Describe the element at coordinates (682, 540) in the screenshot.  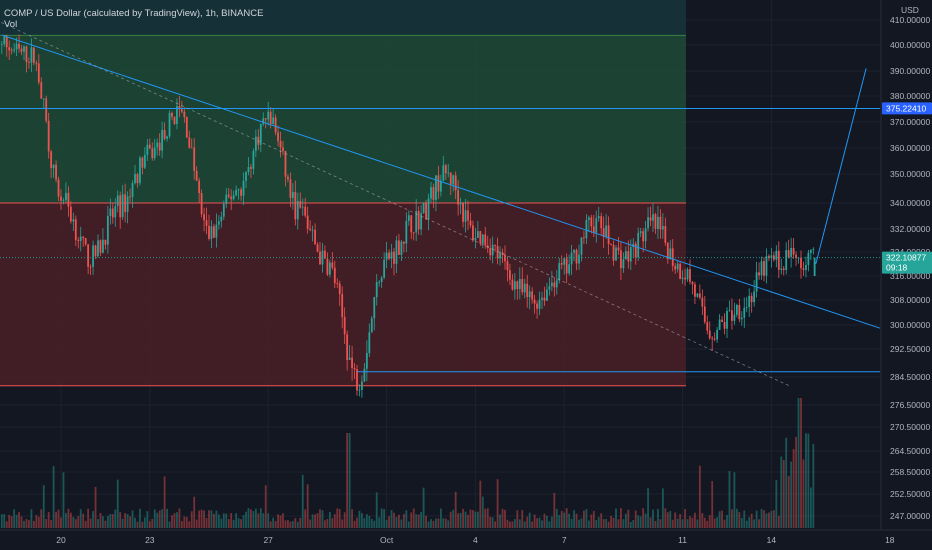
I see `x-tick-label: 11` at that location.